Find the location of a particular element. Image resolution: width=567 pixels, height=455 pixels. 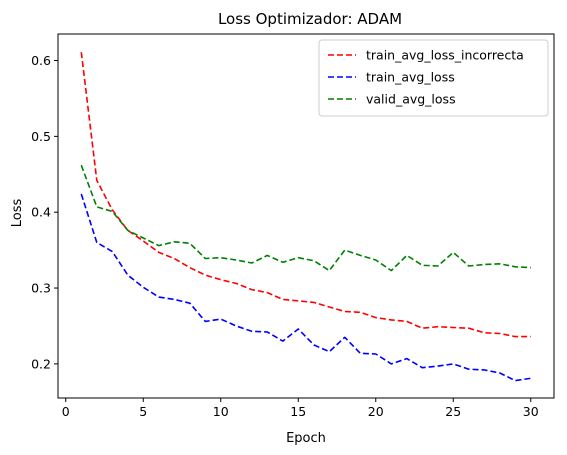

y-axis-label: Loss is located at coordinates (17, 213).